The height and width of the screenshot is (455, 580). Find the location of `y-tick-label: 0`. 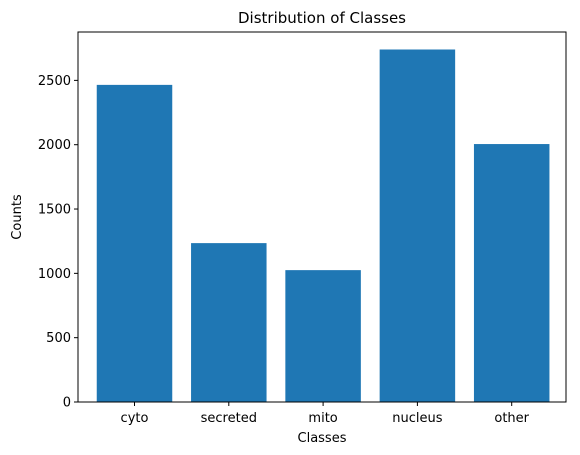

y-tick-label: 0 is located at coordinates (67, 403).